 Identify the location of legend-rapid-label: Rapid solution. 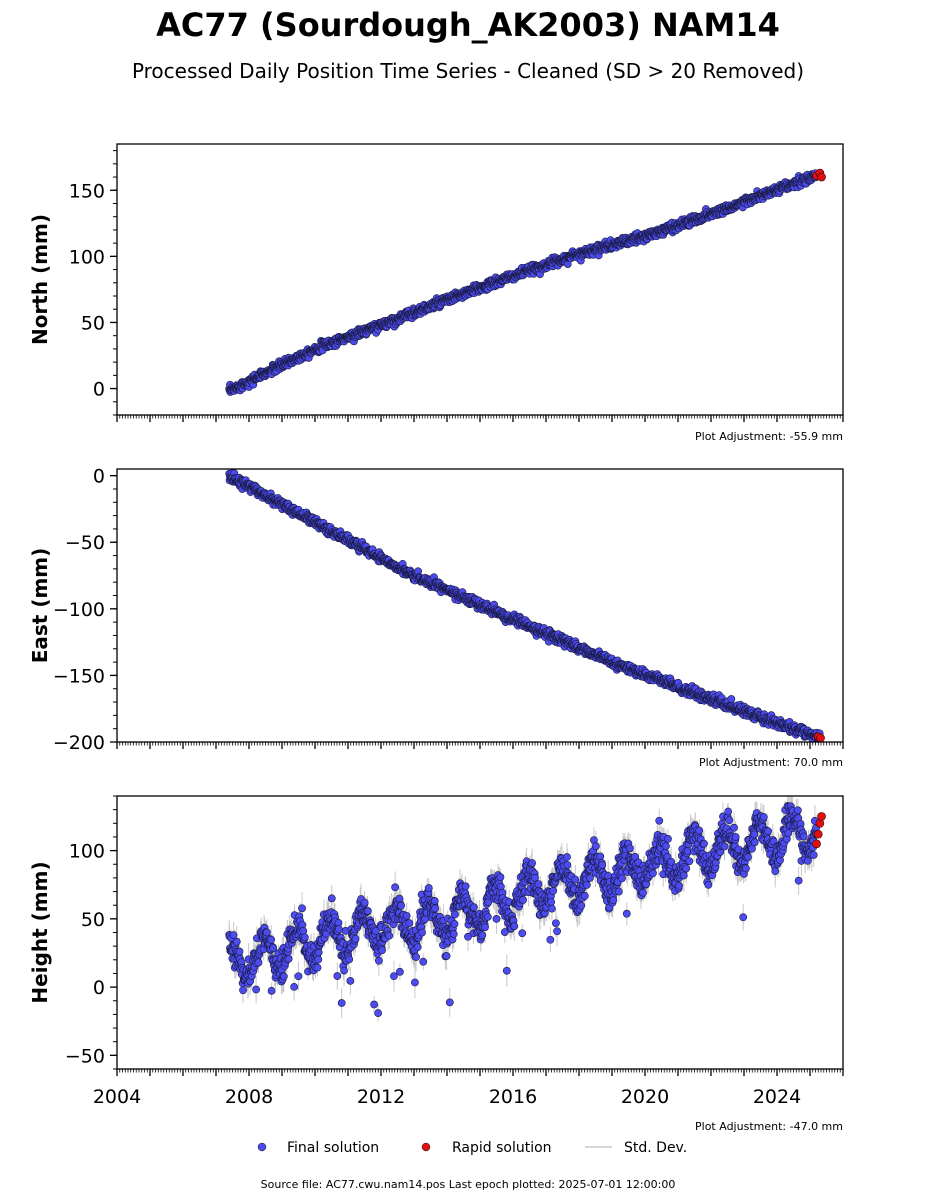
(502, 1148).